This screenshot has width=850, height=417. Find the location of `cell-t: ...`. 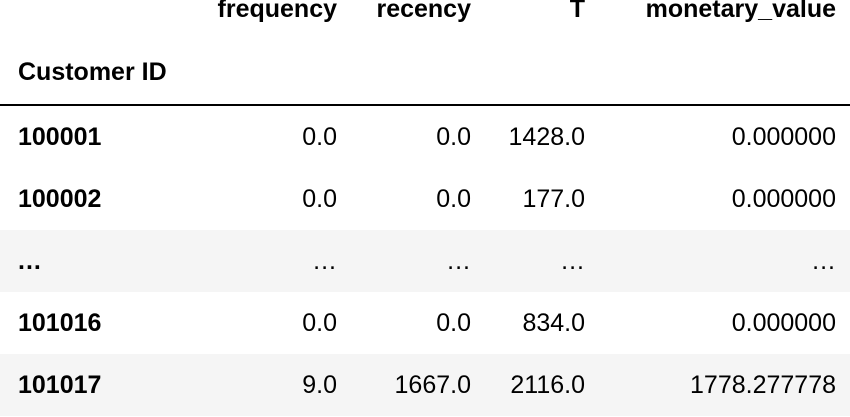

cell-t: ... is located at coordinates (573, 260).